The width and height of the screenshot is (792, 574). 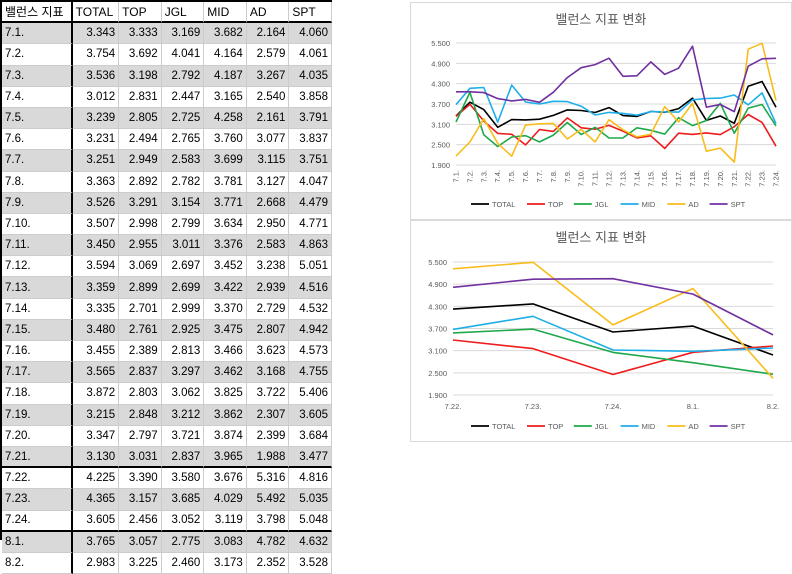 I want to click on value-cell: 3.238, so click(x=268, y=267).